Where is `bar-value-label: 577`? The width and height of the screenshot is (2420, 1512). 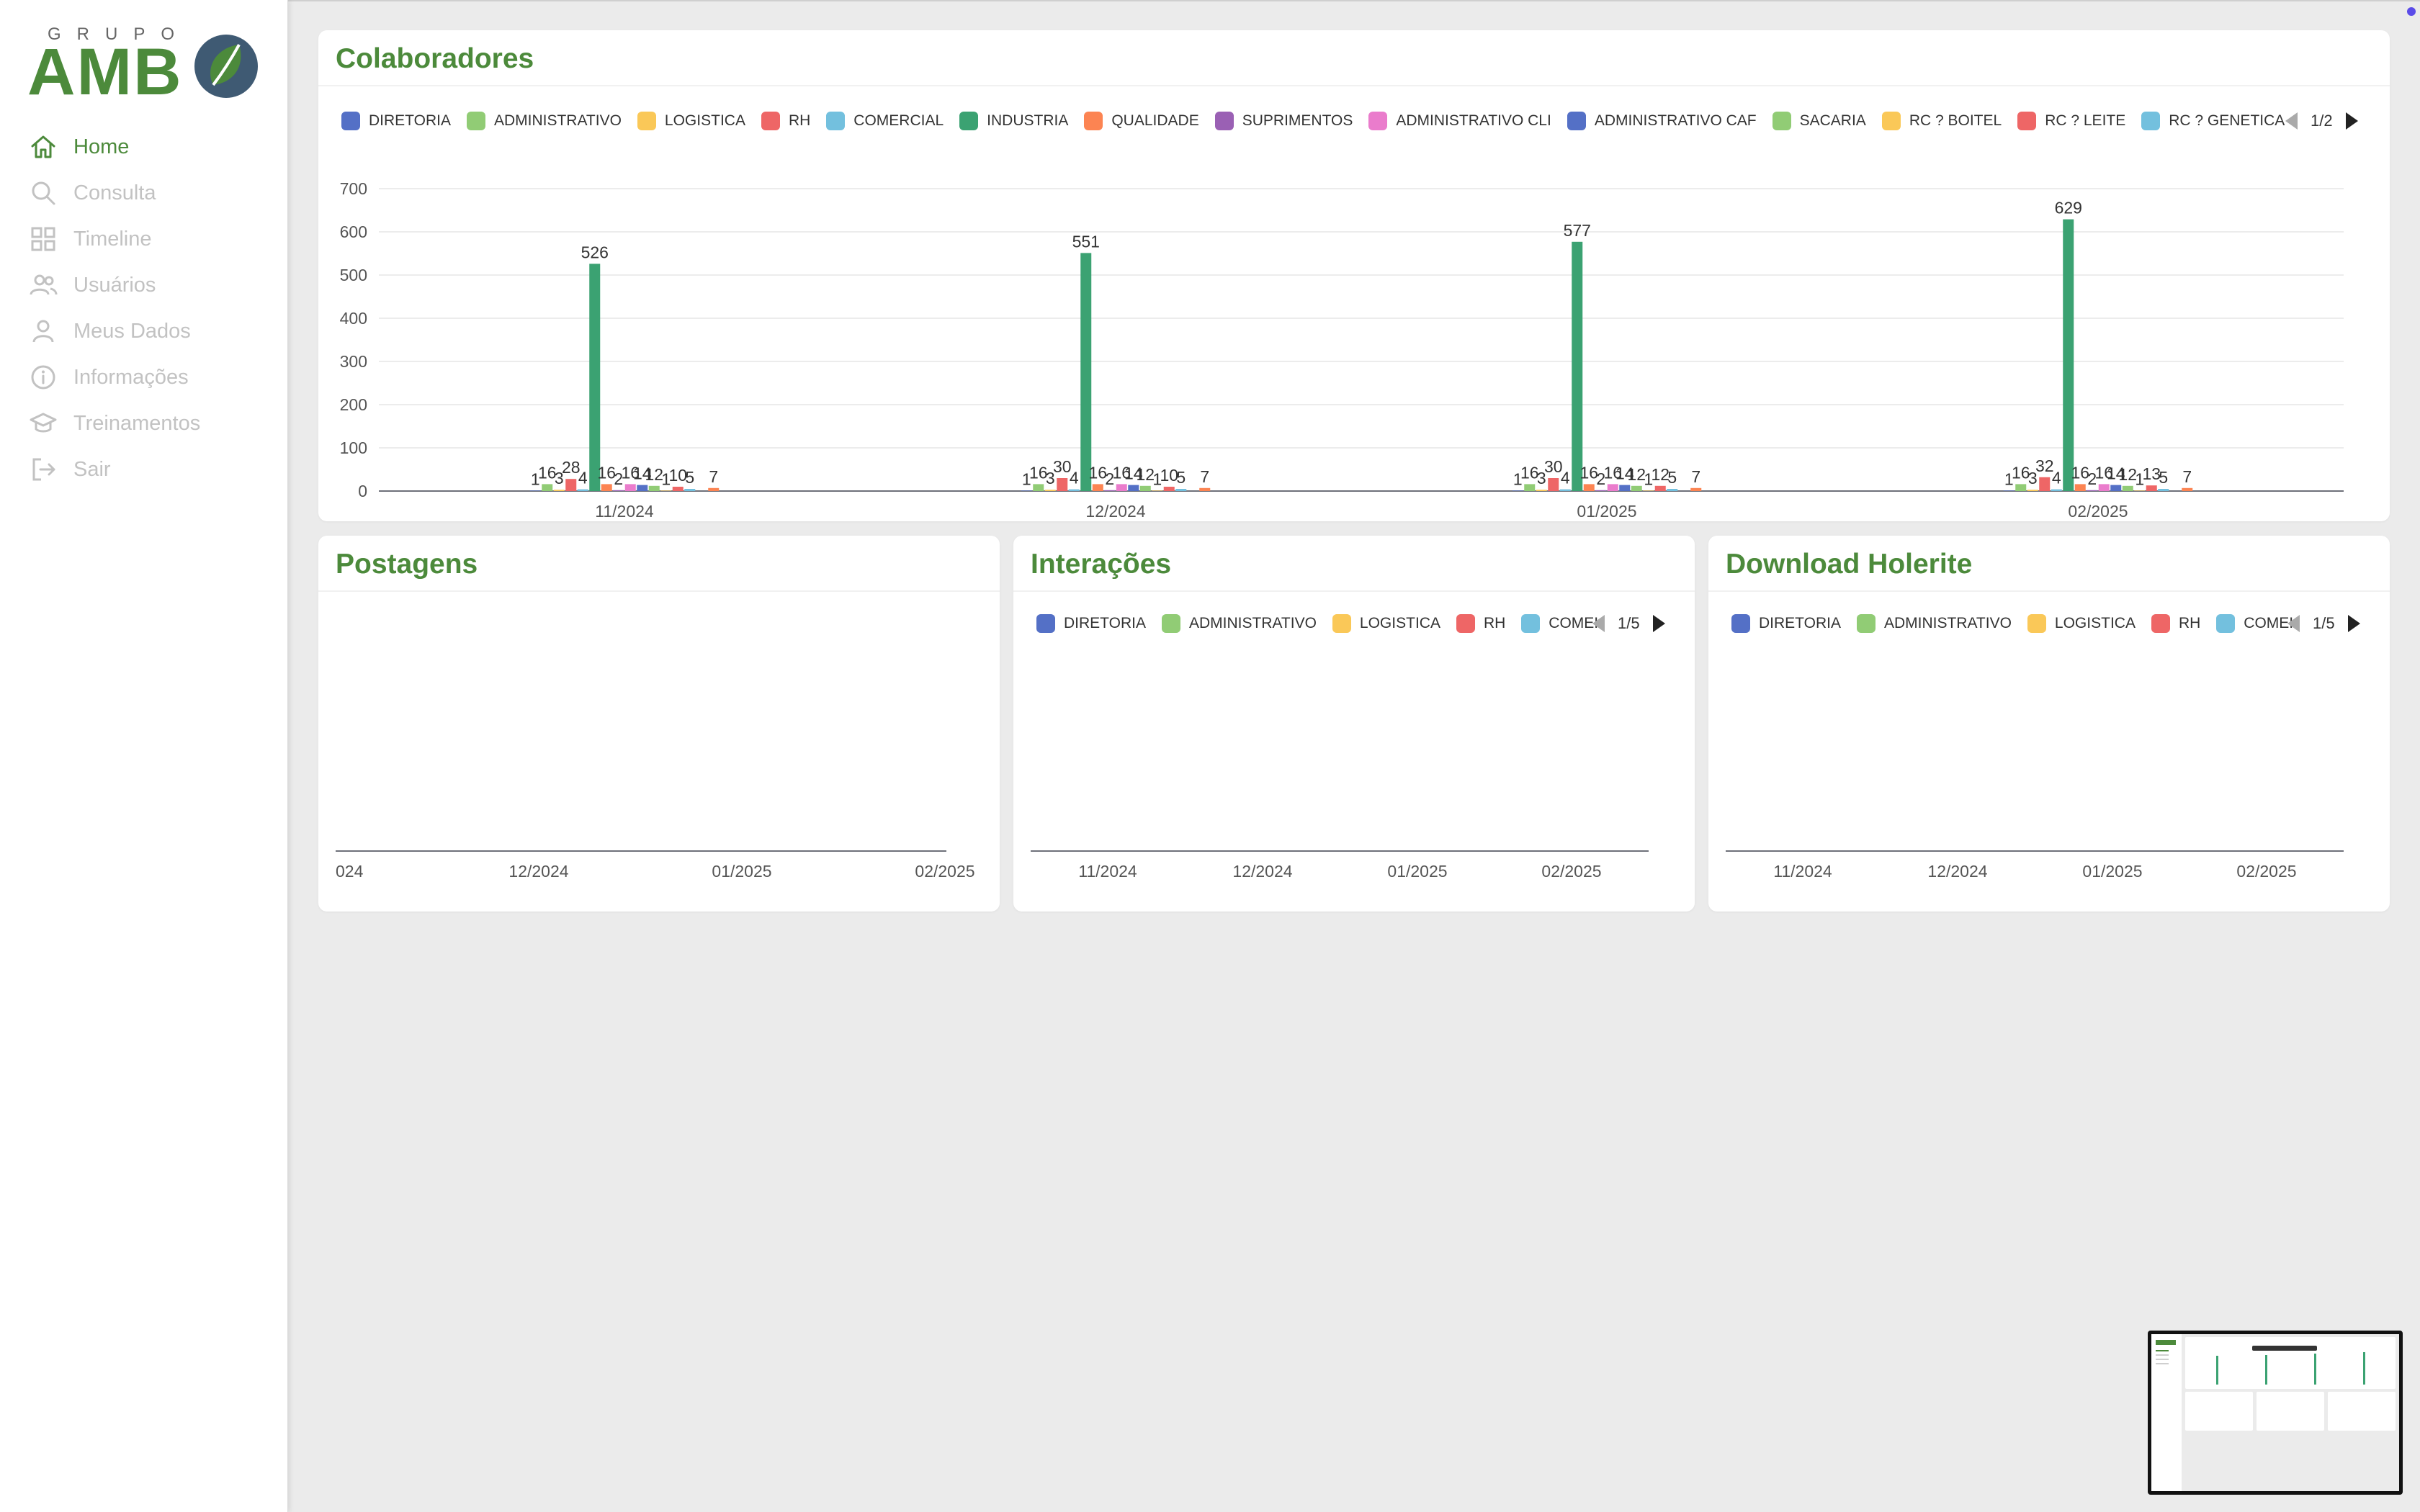 bar-value-label: 577 is located at coordinates (1578, 230).